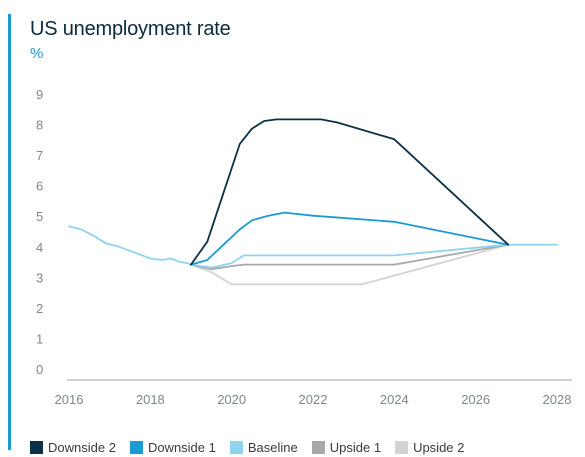  I want to click on y-tick-label: 8, so click(39, 125).